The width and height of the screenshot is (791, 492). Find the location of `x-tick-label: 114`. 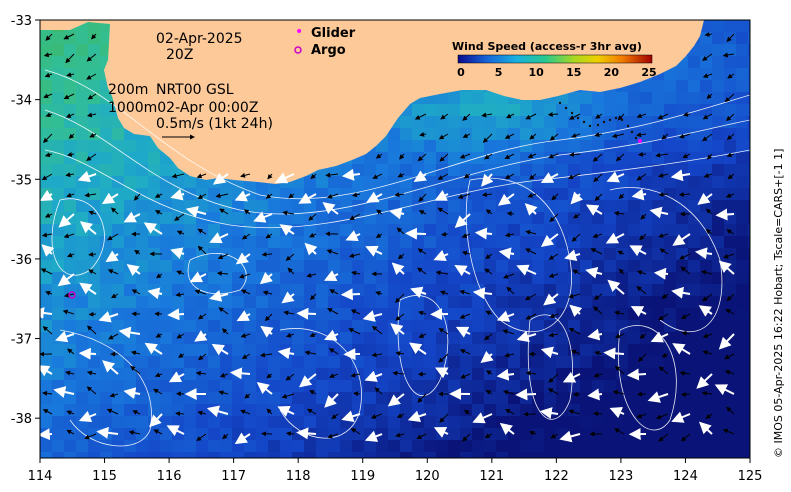

x-tick-label: 114 is located at coordinates (40, 476).